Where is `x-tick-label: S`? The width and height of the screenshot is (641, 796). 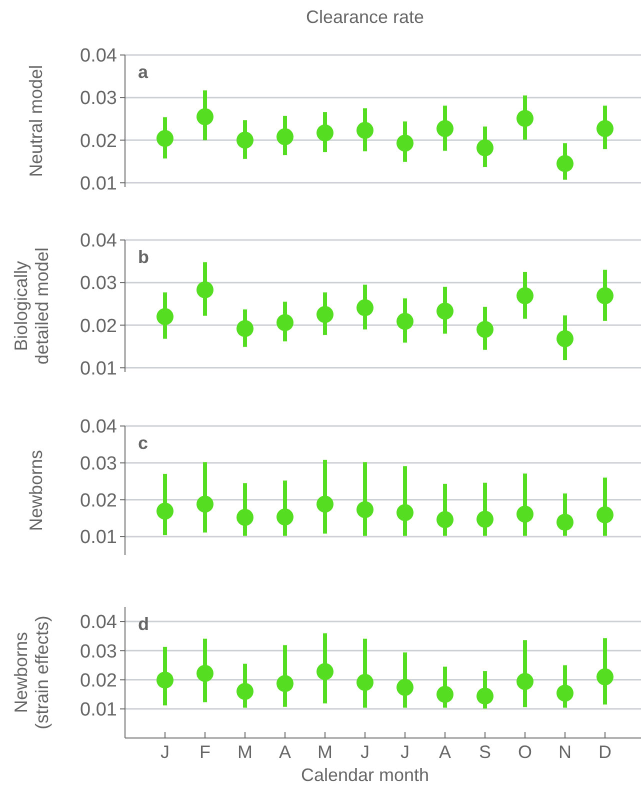 x-tick-label: S is located at coordinates (485, 752).